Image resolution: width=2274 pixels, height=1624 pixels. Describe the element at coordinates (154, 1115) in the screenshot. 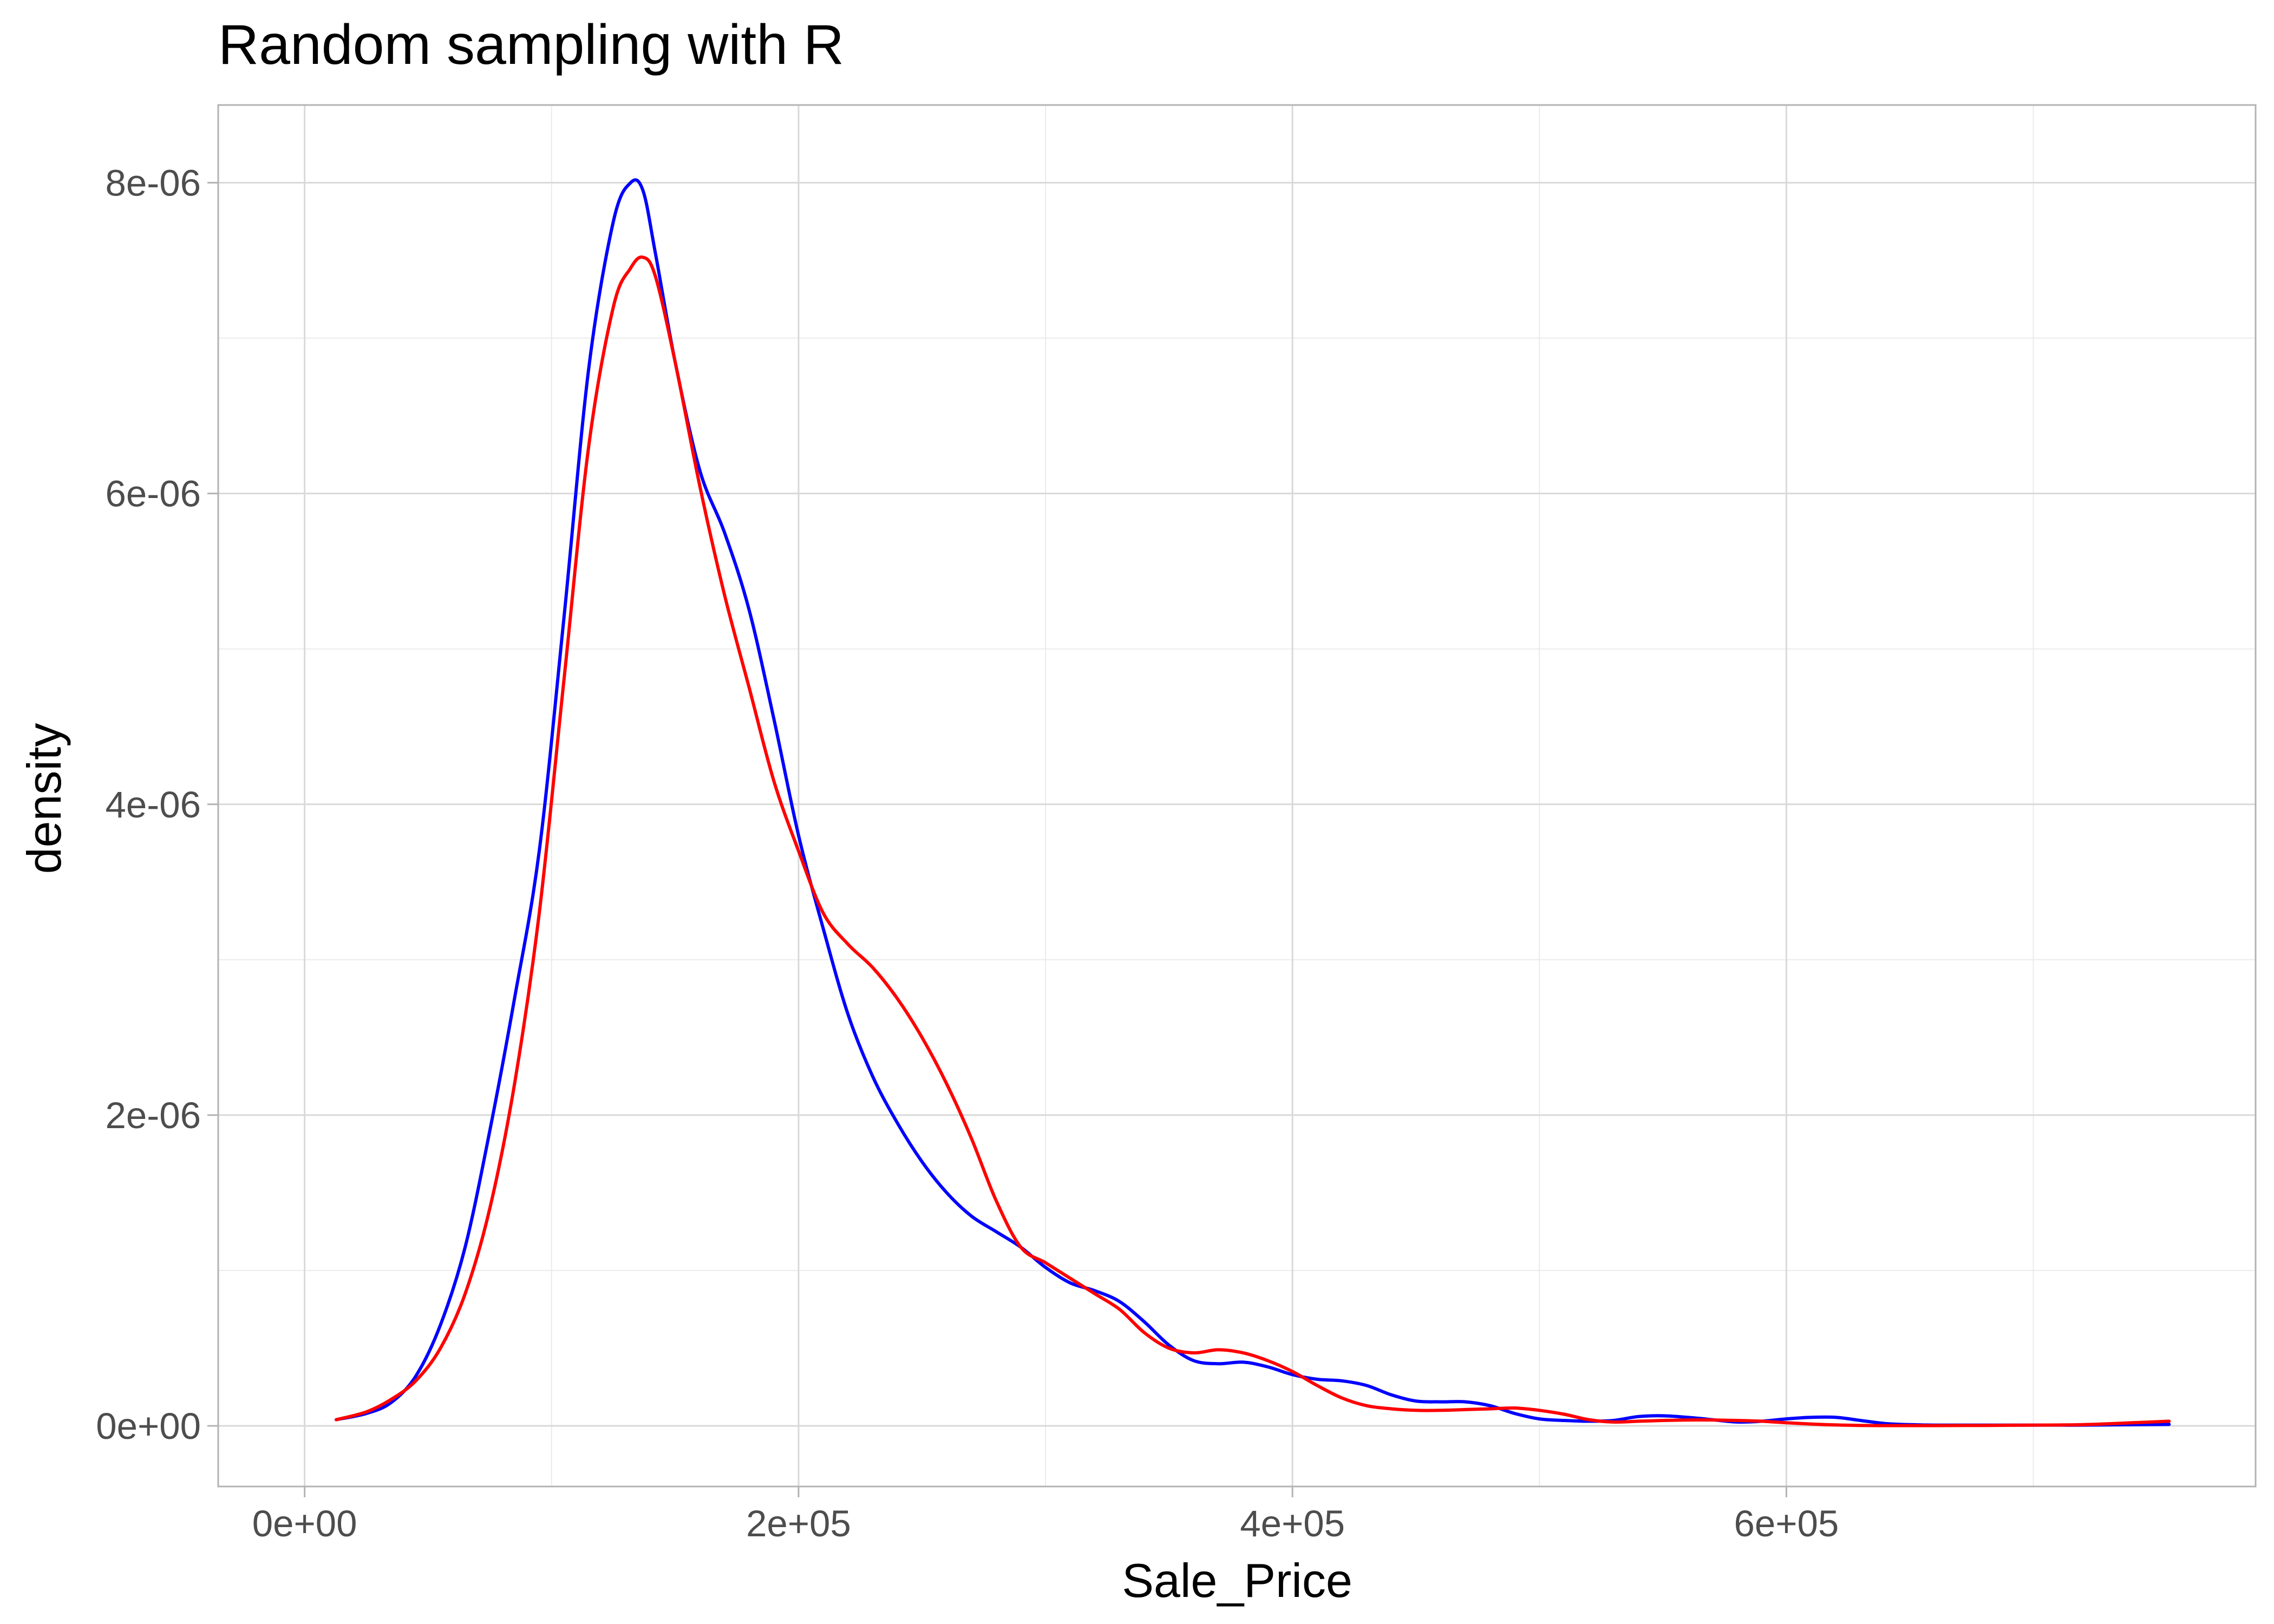

I see `y-tick-label-1: 2e-06` at that location.